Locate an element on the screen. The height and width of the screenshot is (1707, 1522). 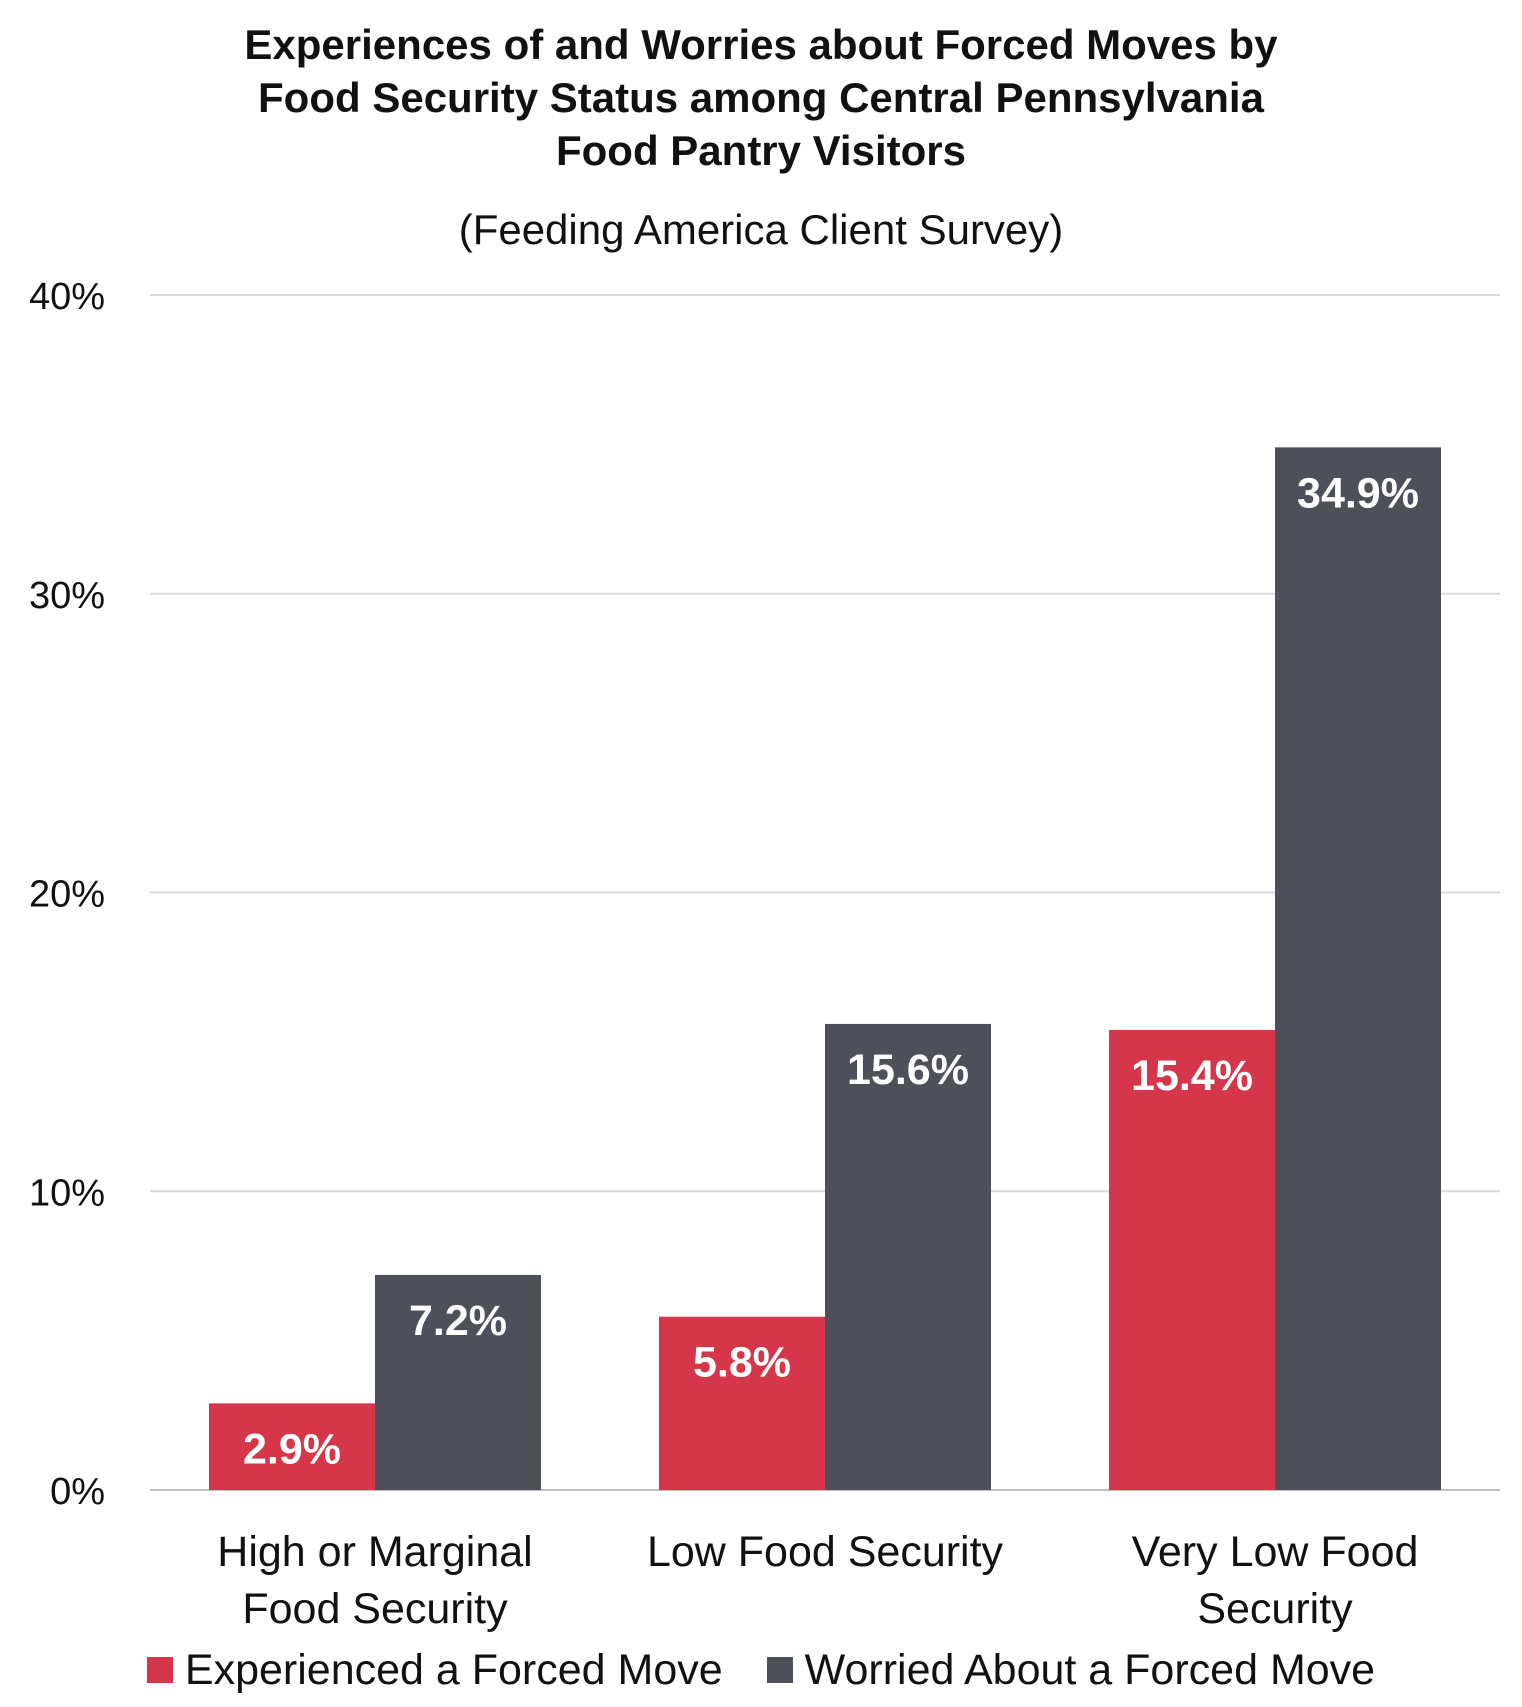
x-category-label: Security is located at coordinates (1275, 1609).